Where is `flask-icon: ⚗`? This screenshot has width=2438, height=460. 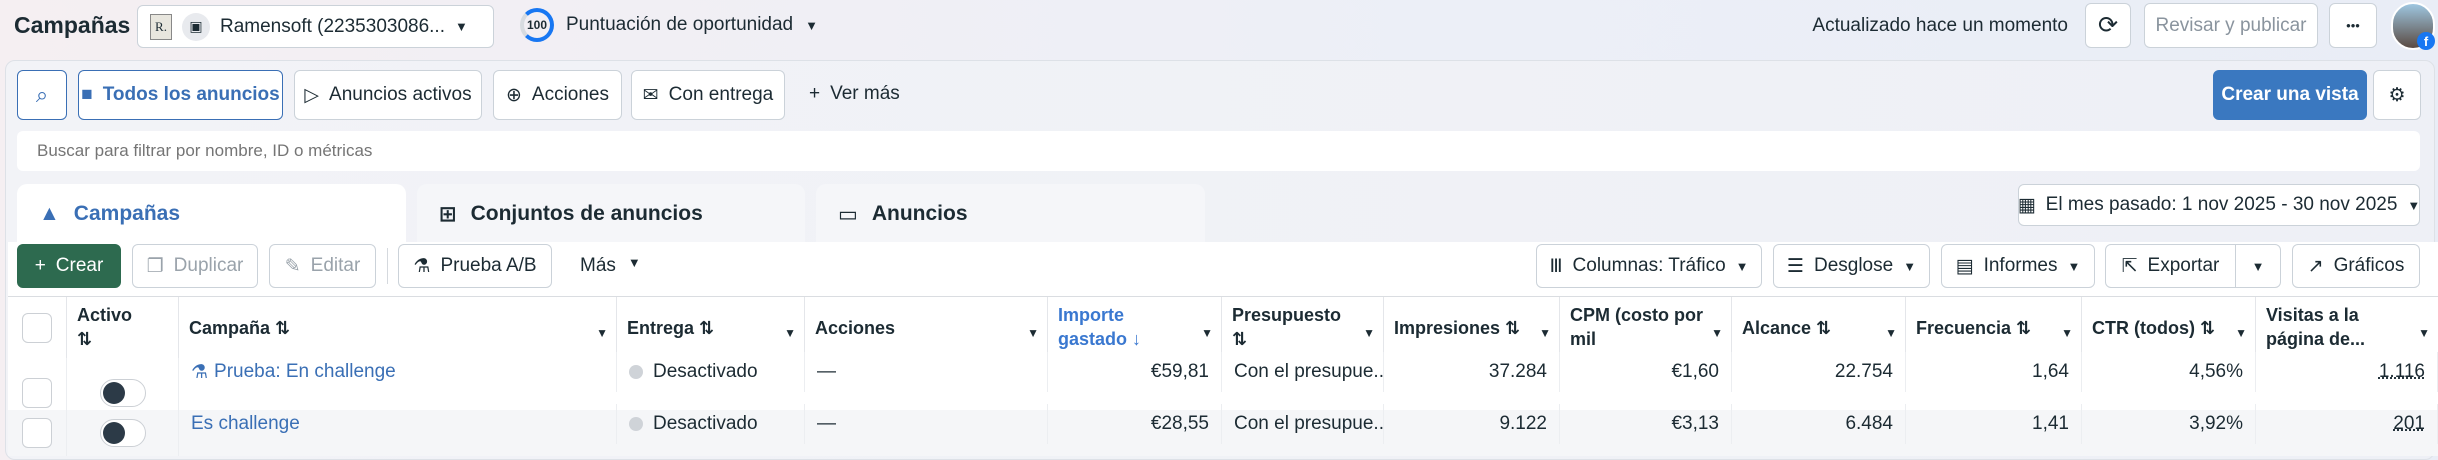 flask-icon: ⚗ is located at coordinates (422, 266).